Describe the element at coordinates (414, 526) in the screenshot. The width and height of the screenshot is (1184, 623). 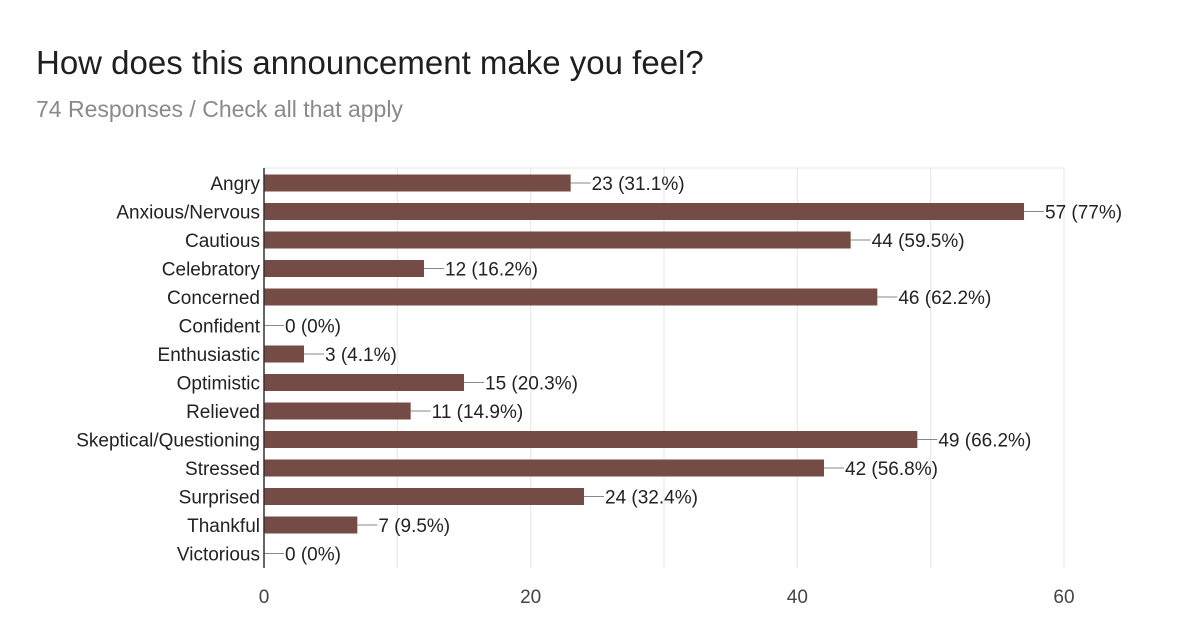
I see `data-label: 7 (9.5%)` at that location.